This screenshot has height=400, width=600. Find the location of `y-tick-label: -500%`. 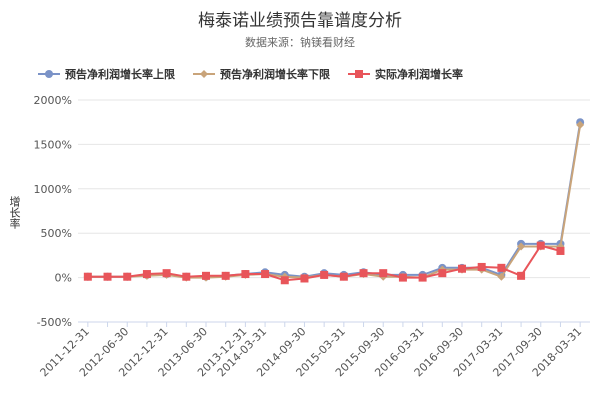

y-tick-label: -500% is located at coordinates (54, 322).